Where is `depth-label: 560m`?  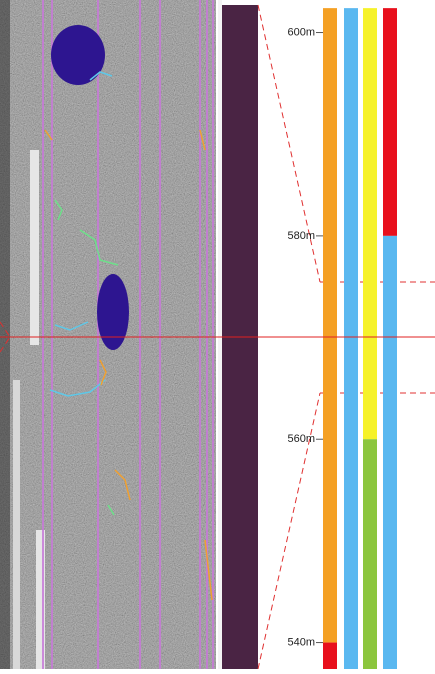 depth-label: 560m is located at coordinates (301, 439).